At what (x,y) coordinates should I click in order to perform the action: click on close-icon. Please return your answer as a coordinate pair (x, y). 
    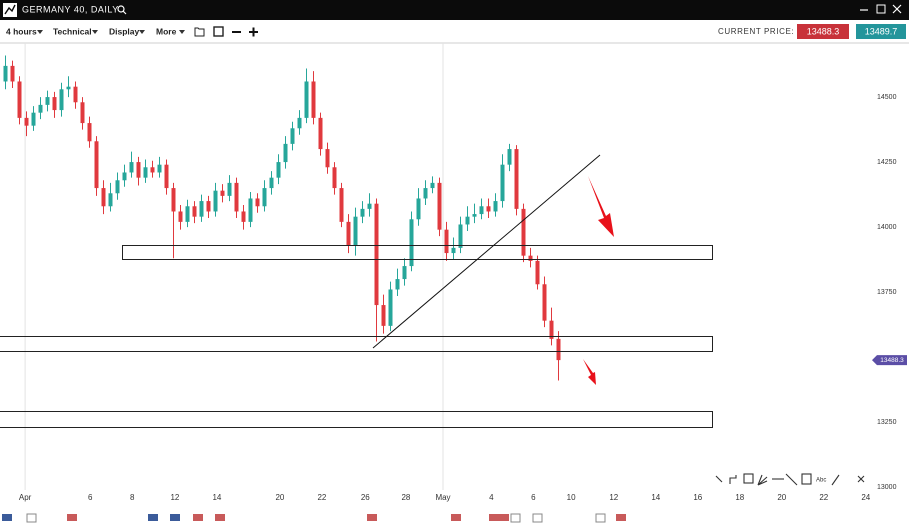
    Looking at the image, I should click on (897, 9).